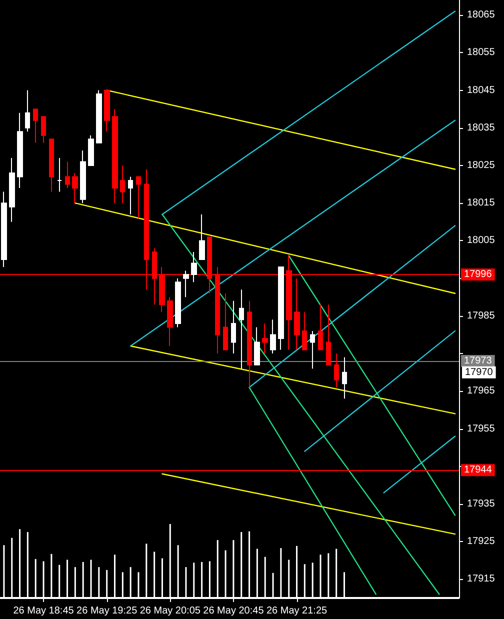 This screenshot has width=504, height=619. What do you see at coordinates (481, 316) in the screenshot?
I see `y-tick-label: 17985` at bounding box center [481, 316].